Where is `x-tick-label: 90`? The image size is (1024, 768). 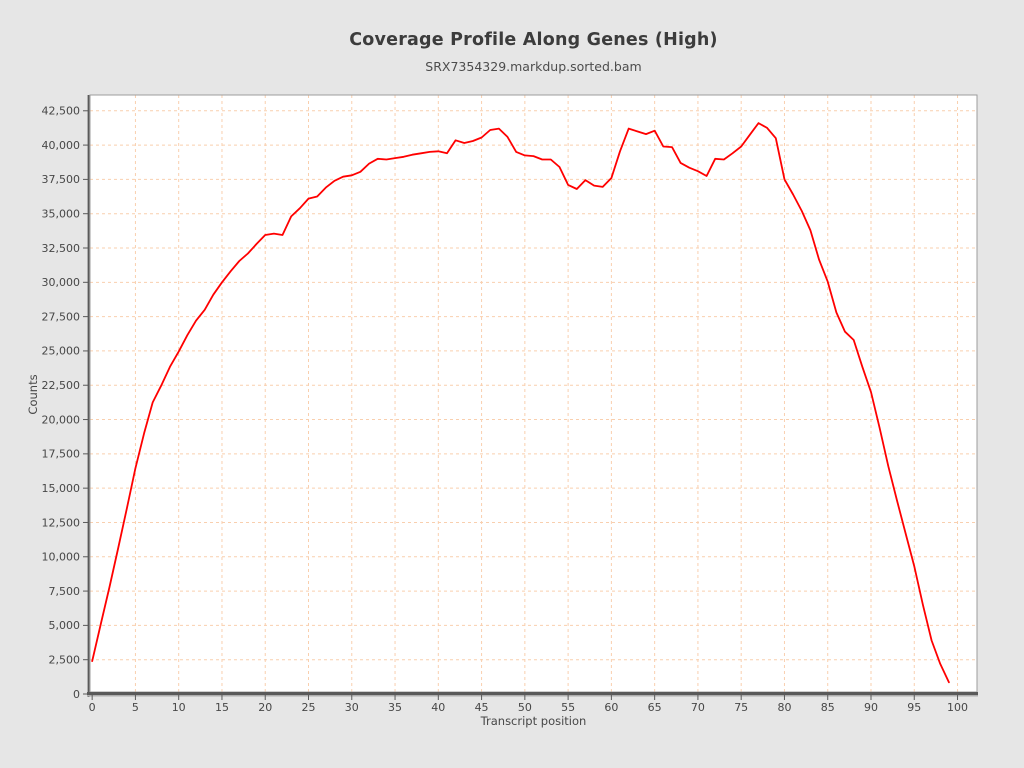 x-tick-label: 90 is located at coordinates (871, 707).